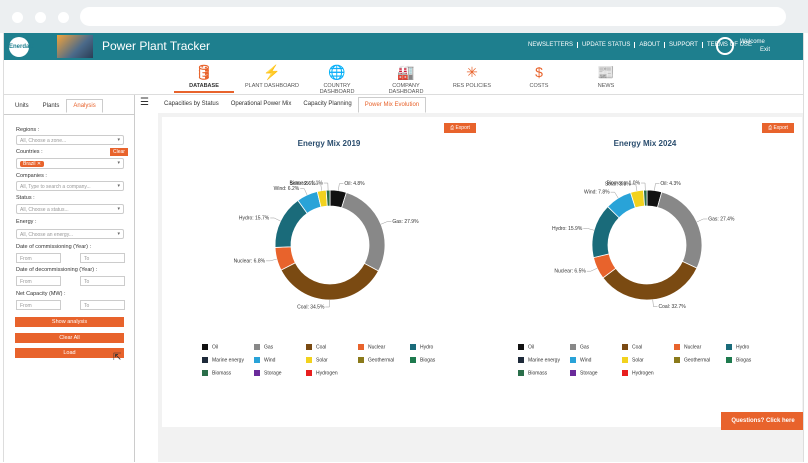 Image resolution: width=808 pixels, height=463 pixels. I want to click on tab-units: Units, so click(22, 106).